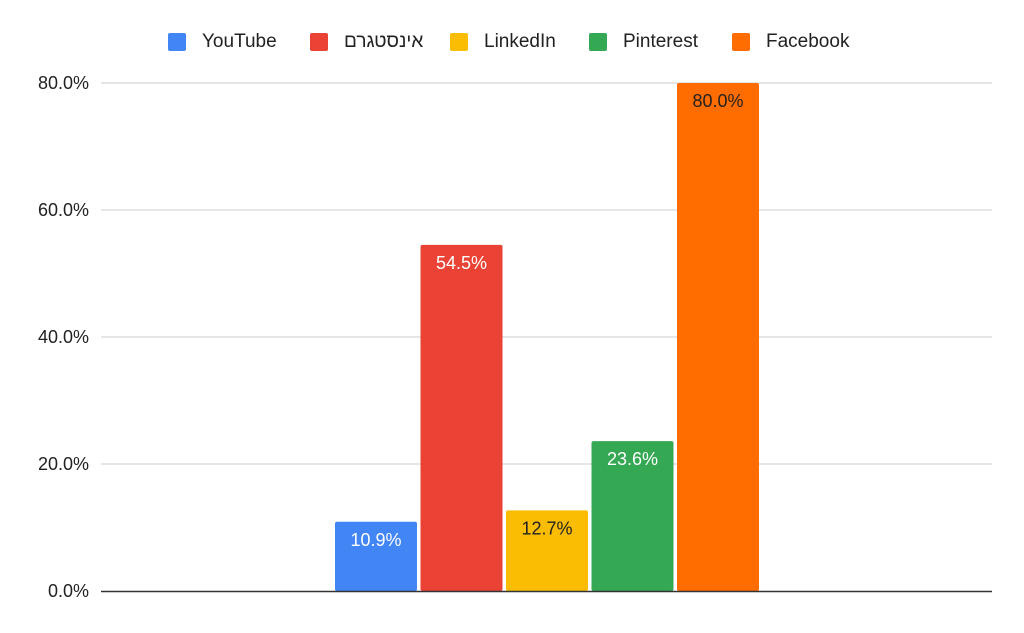 The height and width of the screenshot is (633, 1024). I want to click on legend-label-pinterest: Pinterest, so click(660, 41).